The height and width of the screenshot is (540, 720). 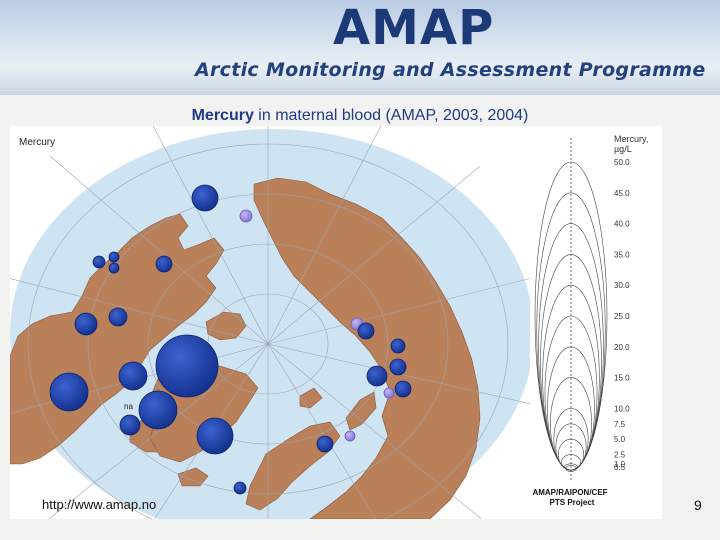 I want to click on legend-tick-label: 45.0, so click(x=622, y=193).